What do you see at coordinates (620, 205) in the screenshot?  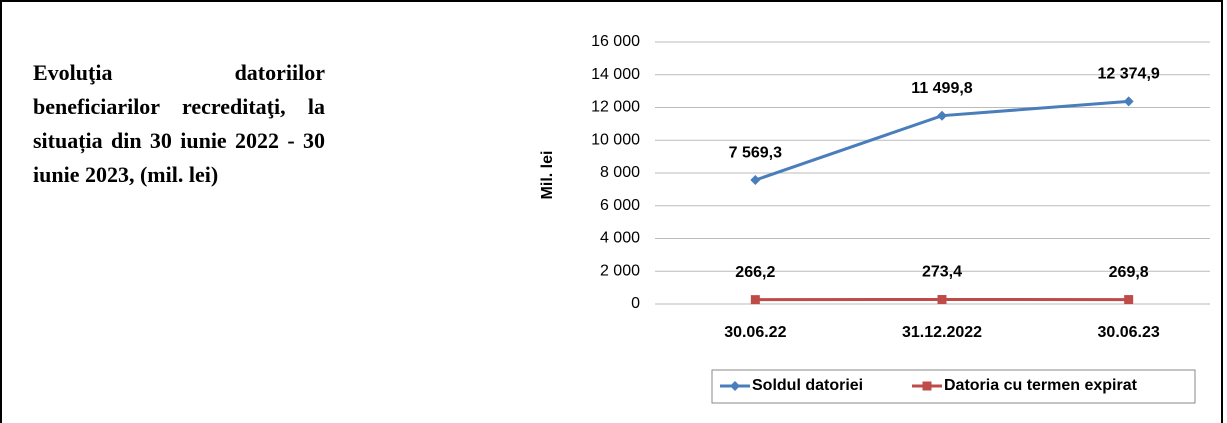 I see `y-tick-label: 6 000` at bounding box center [620, 205].